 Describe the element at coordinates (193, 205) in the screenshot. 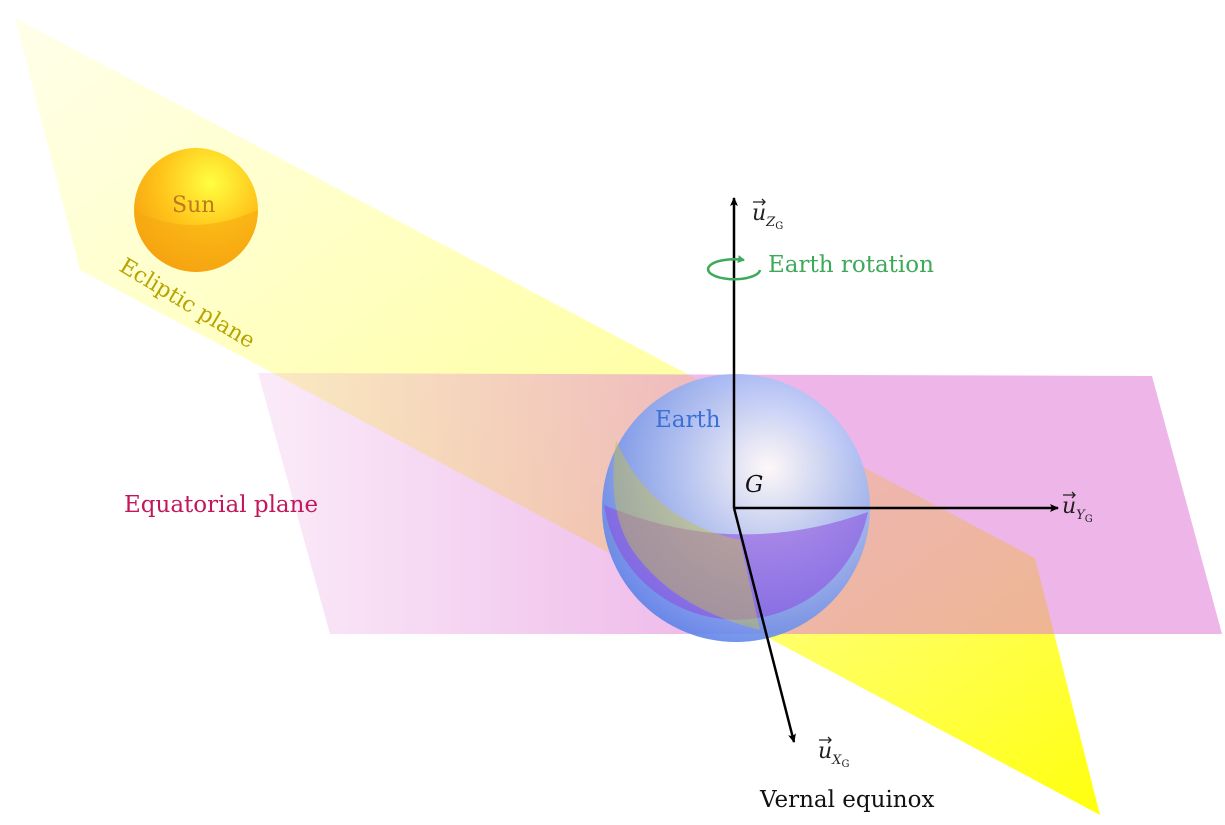

I see `sun-label: Sun` at that location.